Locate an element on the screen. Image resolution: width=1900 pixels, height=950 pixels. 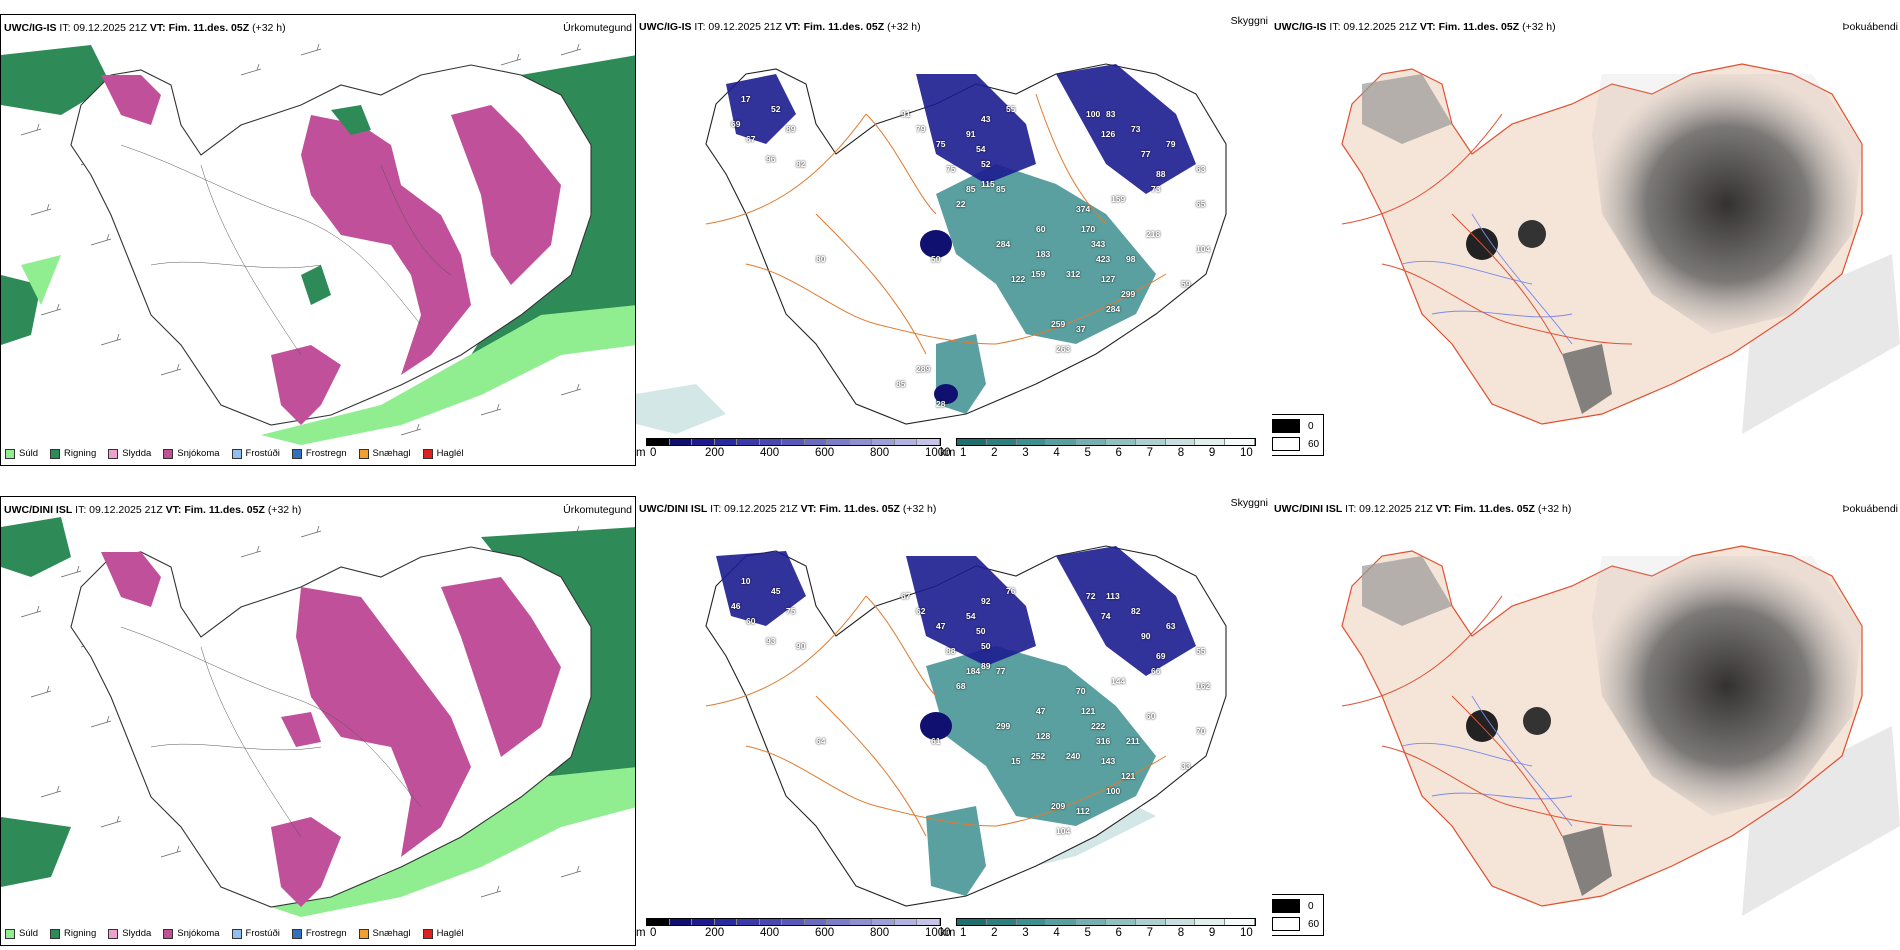
fog-key-swatch is located at coordinates (1286, 426).